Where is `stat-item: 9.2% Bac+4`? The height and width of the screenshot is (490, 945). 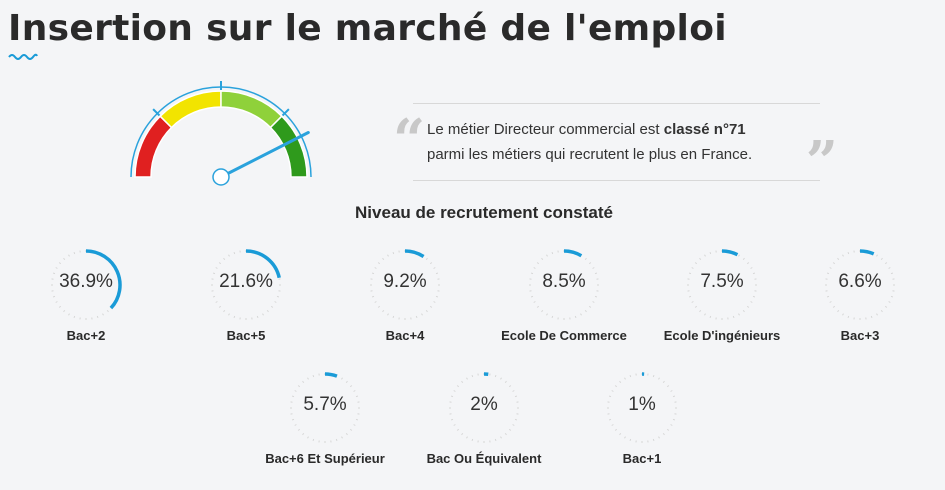
stat-item: 9.2% Bac+4 is located at coordinates (405, 294).